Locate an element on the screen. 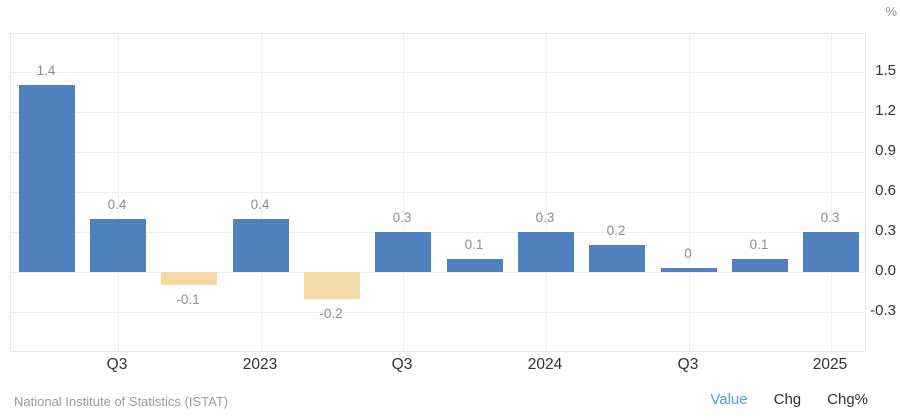 The height and width of the screenshot is (420, 900). bar-value-label: 0.2 is located at coordinates (616, 230).